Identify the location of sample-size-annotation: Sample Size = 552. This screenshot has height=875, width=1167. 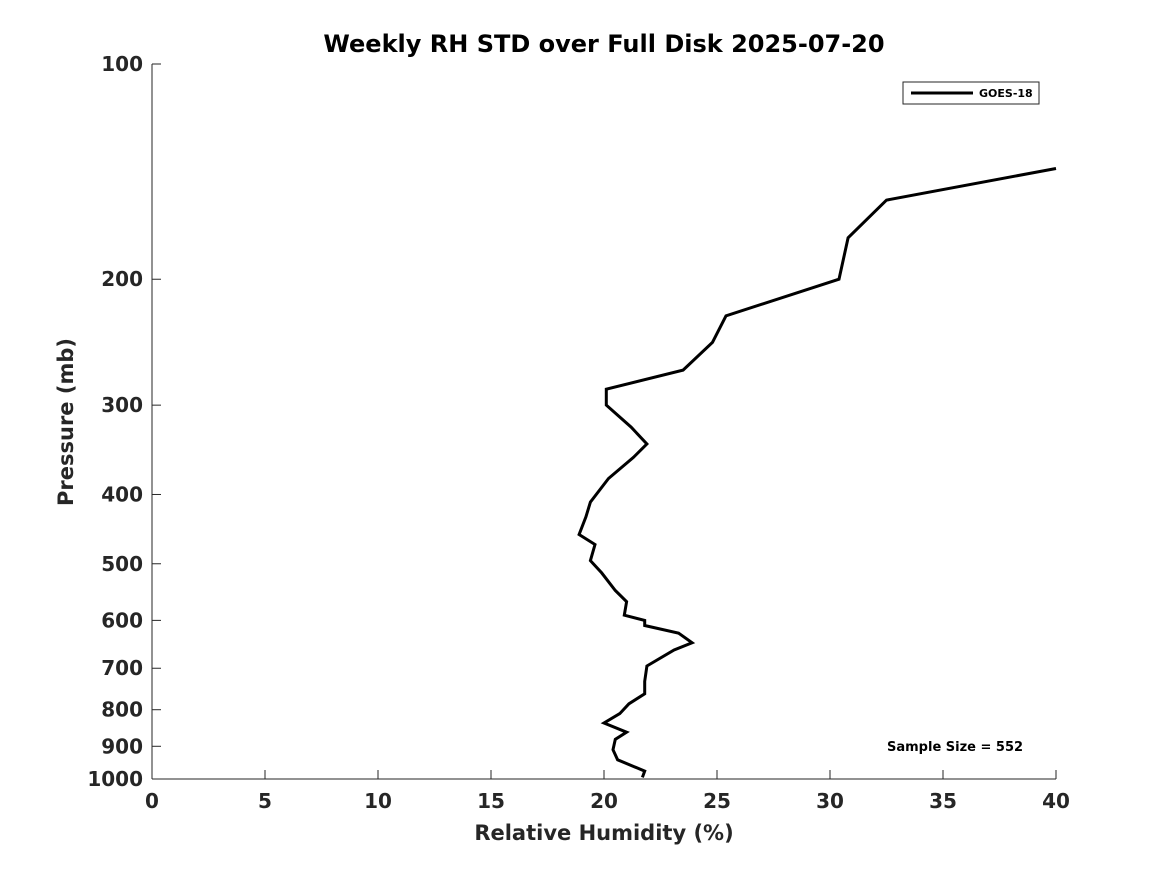
(955, 747).